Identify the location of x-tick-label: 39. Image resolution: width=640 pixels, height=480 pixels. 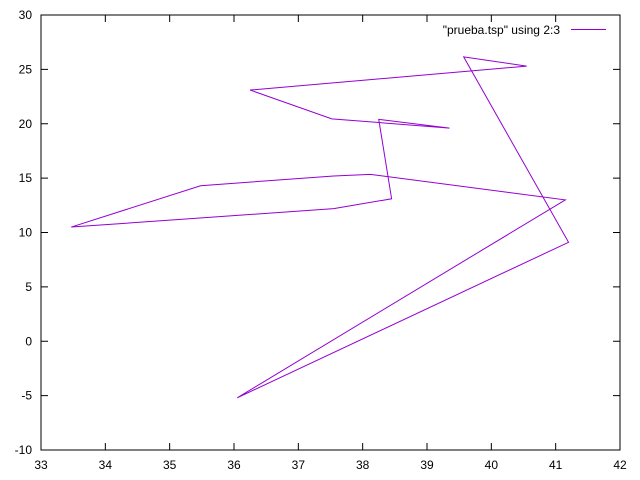
(427, 465).